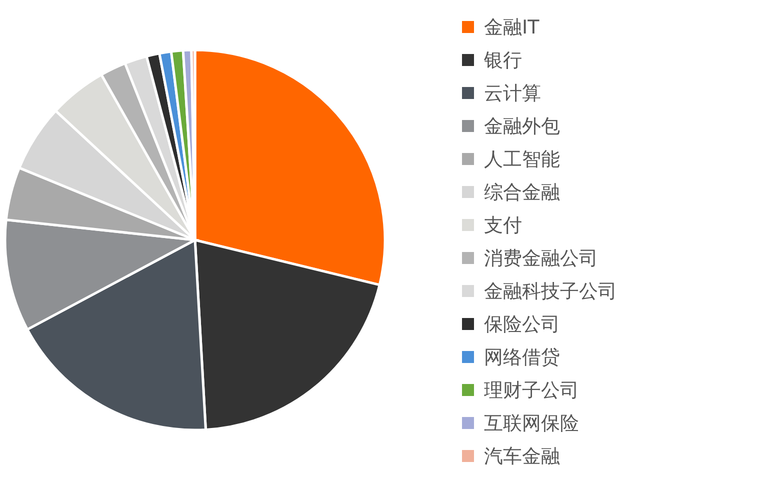 Image resolution: width=778 pixels, height=482 pixels. I want to click on legend-label: 消费金融公司, so click(541, 259).